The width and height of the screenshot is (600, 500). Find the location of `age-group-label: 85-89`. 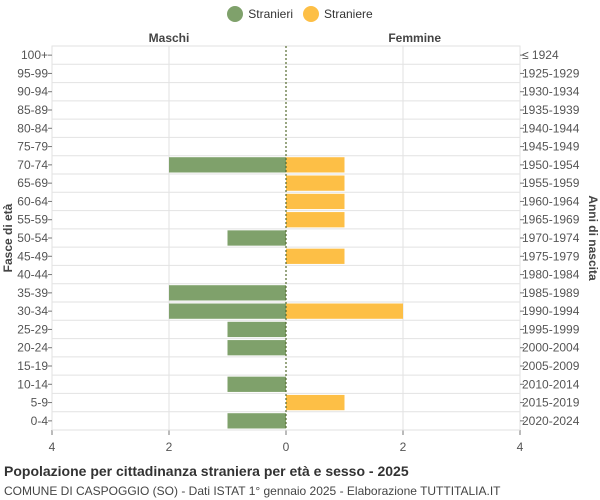

age-group-label: 85-89 is located at coordinates (32, 110).